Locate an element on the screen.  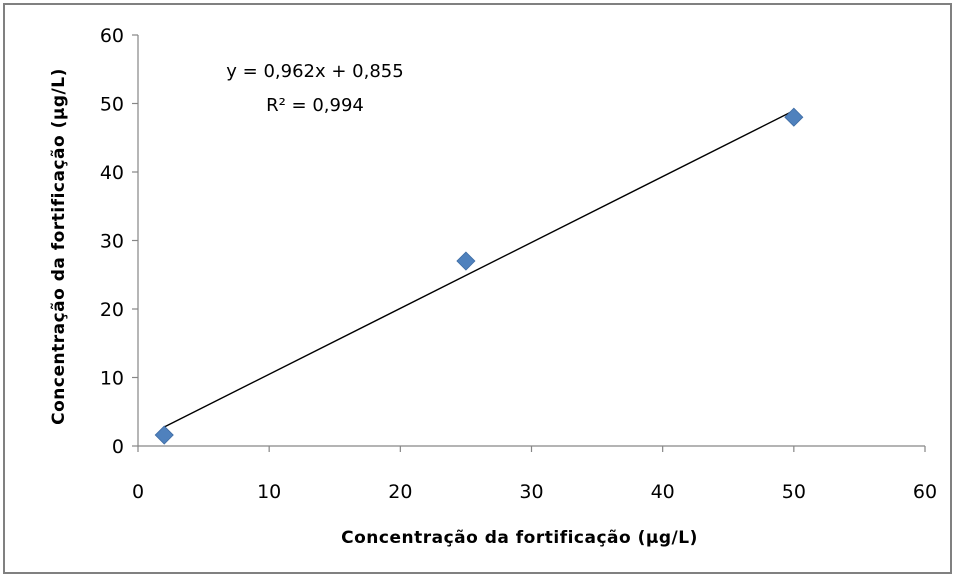
y-tick-label: 20 is located at coordinates (112, 310).